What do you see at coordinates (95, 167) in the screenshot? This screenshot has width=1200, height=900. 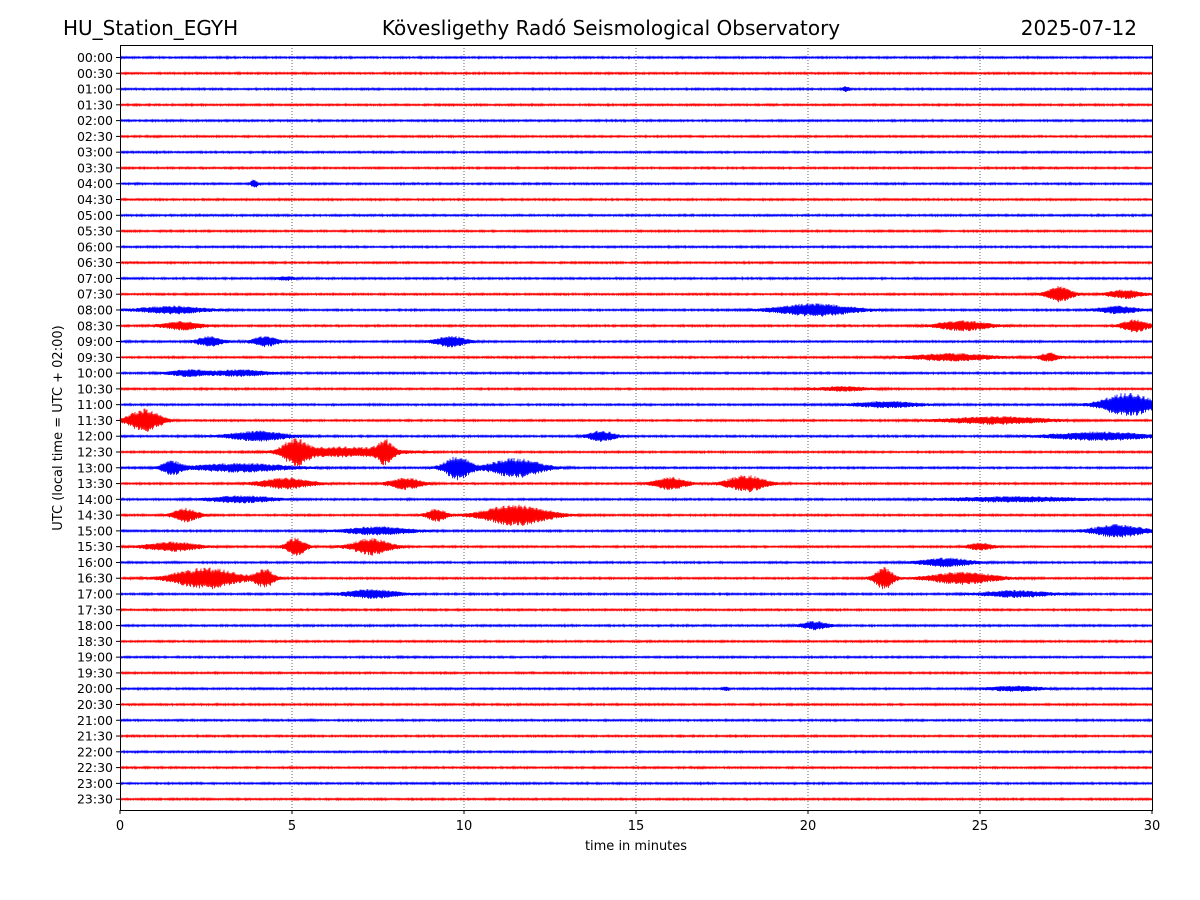 I see `y-tick-label: 03:30` at bounding box center [95, 167].